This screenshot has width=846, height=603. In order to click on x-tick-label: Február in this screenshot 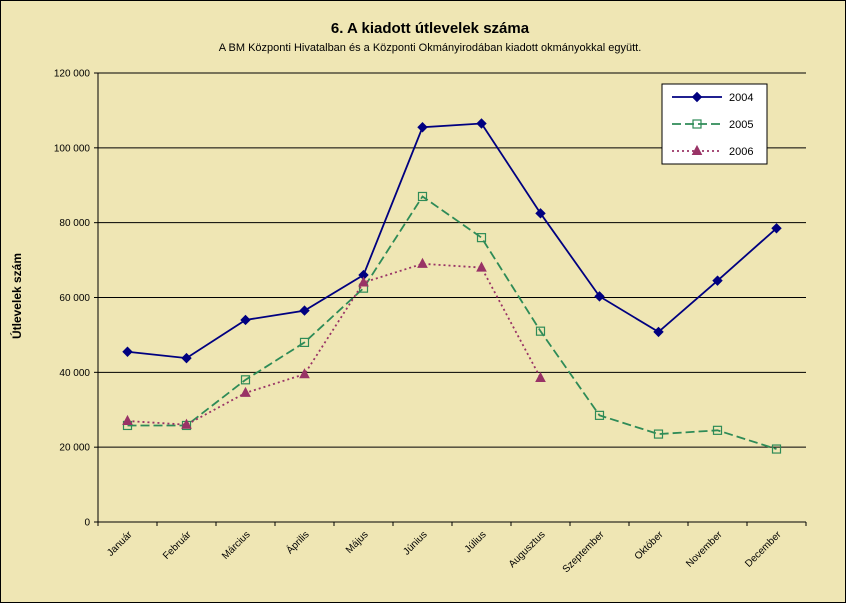, I will do `click(177, 545)`.